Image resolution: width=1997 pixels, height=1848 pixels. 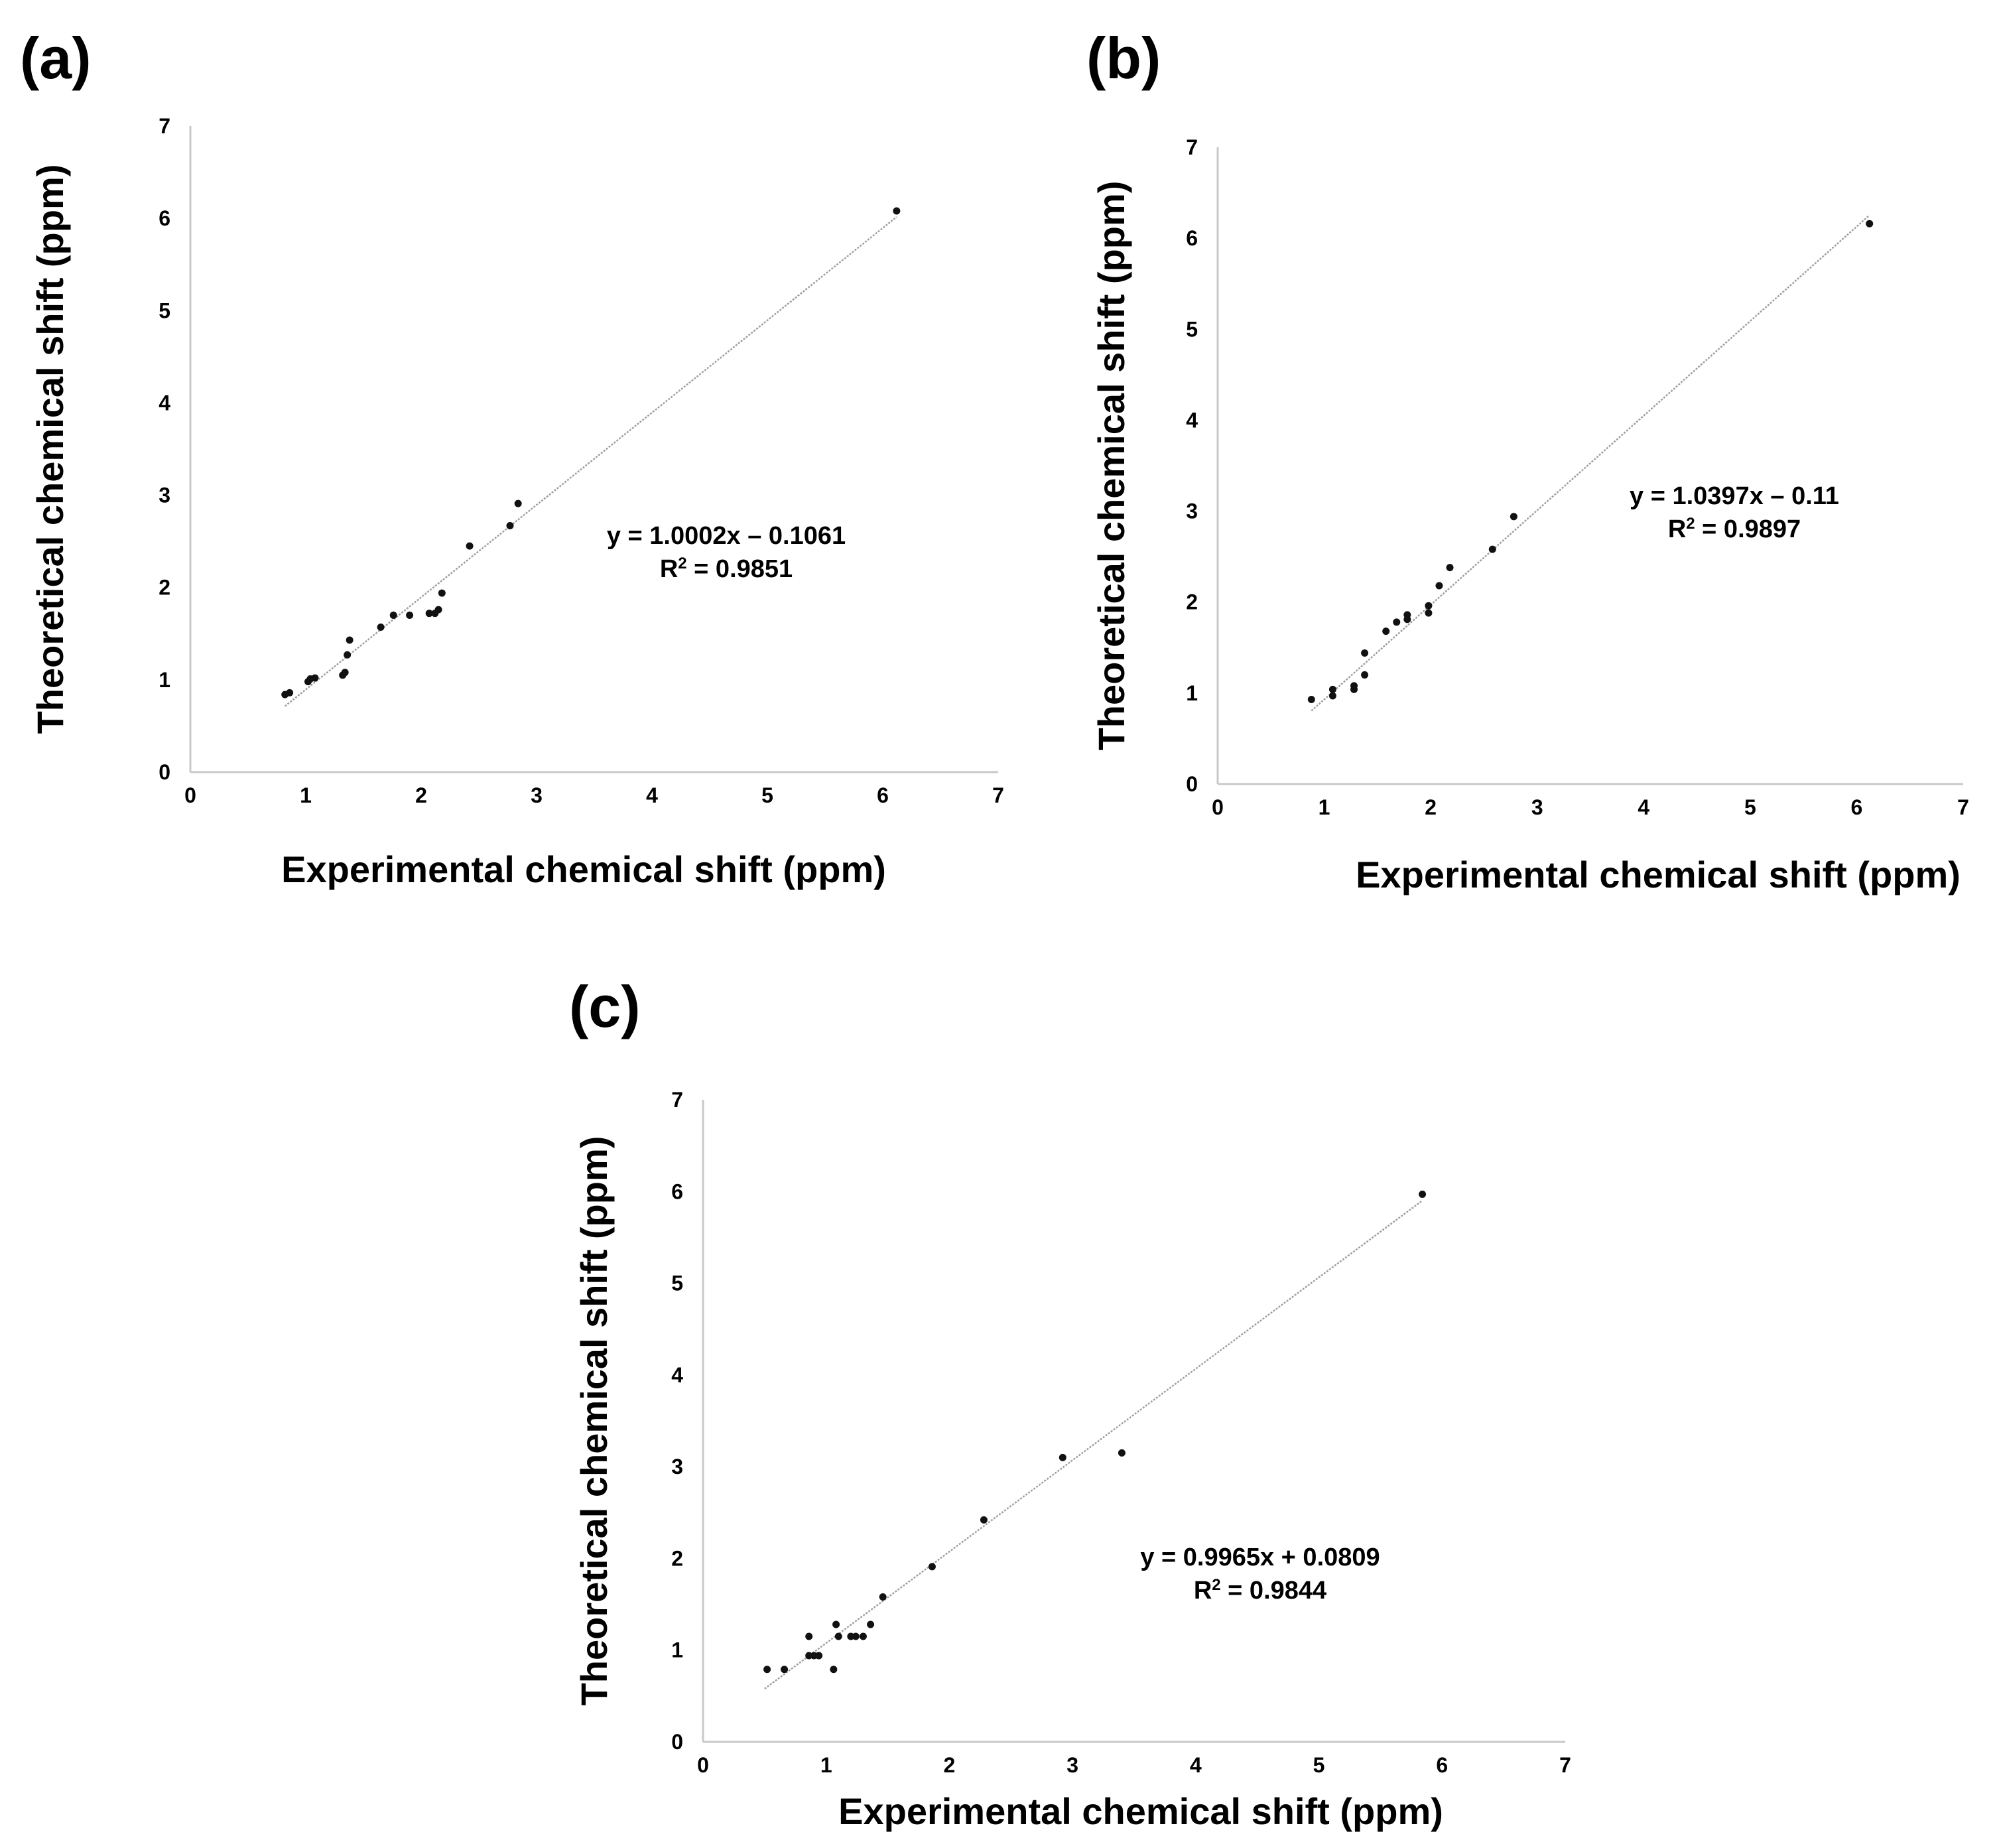 What do you see at coordinates (164, 680) in the screenshot?
I see `y-tick-label: 1` at bounding box center [164, 680].